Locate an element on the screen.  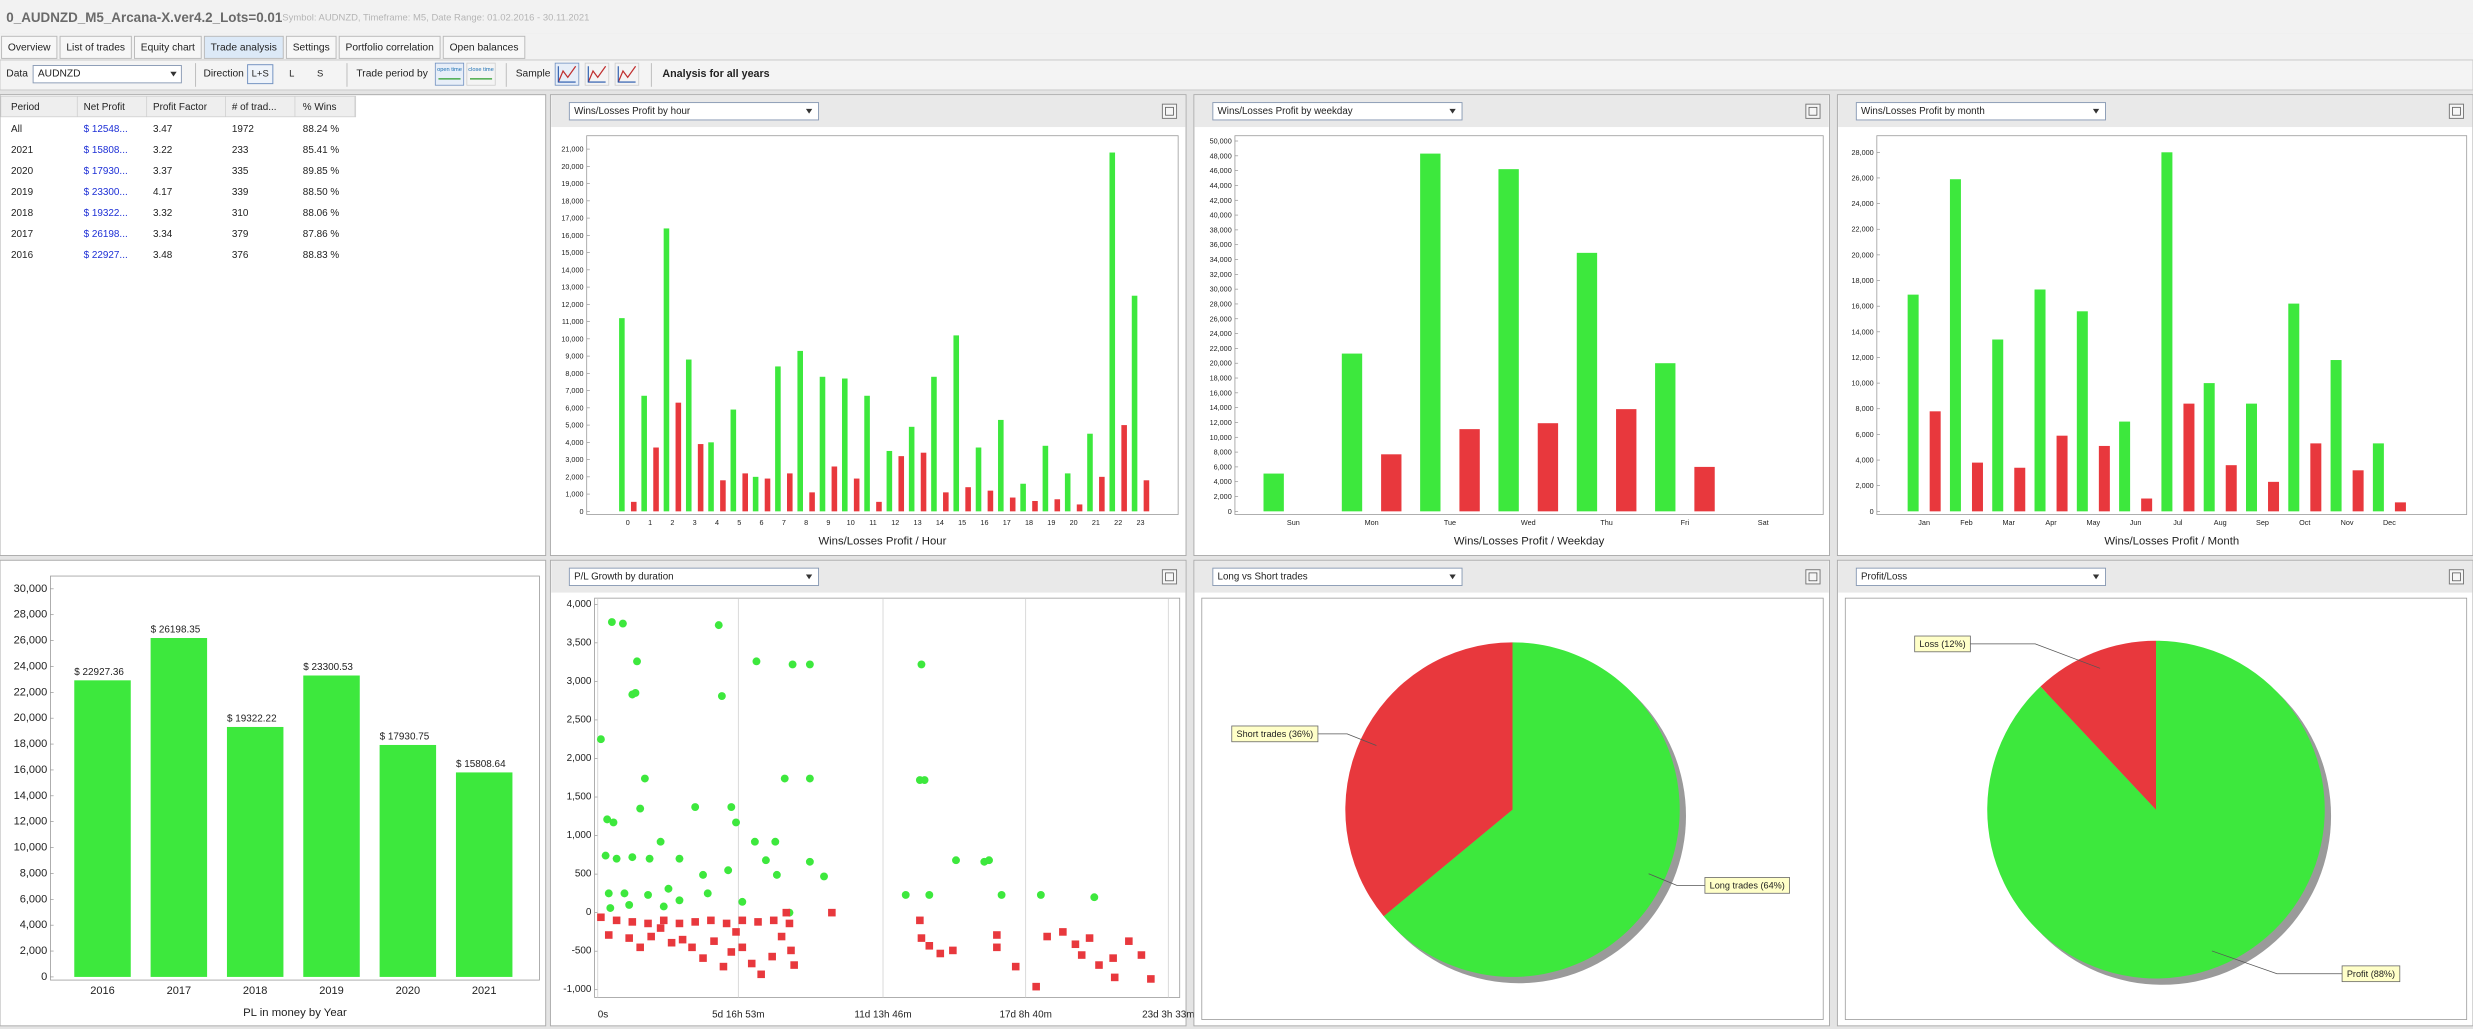
tab-label: List of trades is located at coordinates (95, 48).